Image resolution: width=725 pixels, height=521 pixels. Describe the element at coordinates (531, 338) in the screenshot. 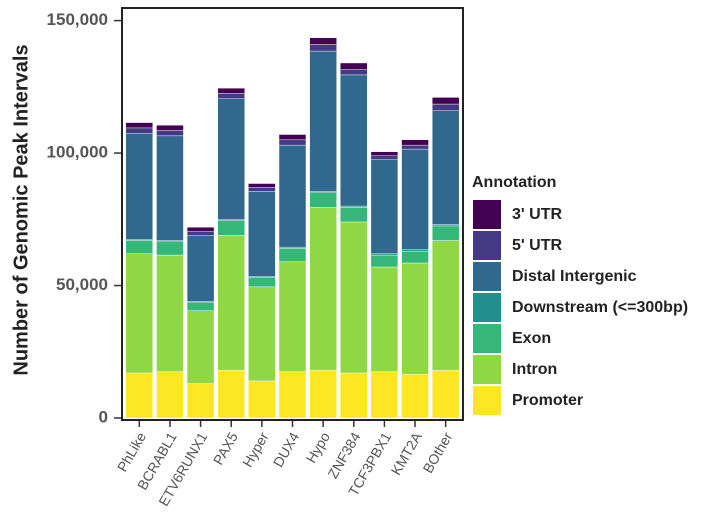

I see `legend-label: Exon` at that location.